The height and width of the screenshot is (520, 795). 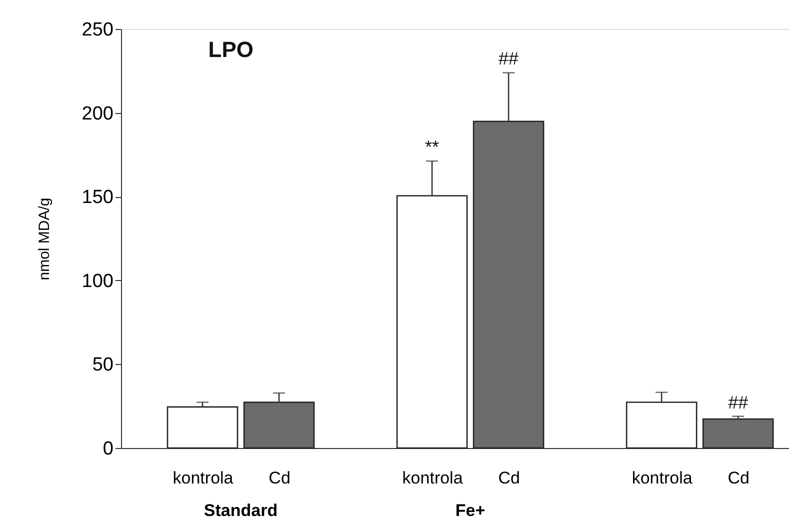 What do you see at coordinates (108, 449) in the screenshot?
I see `y-tick-label: 0` at bounding box center [108, 449].